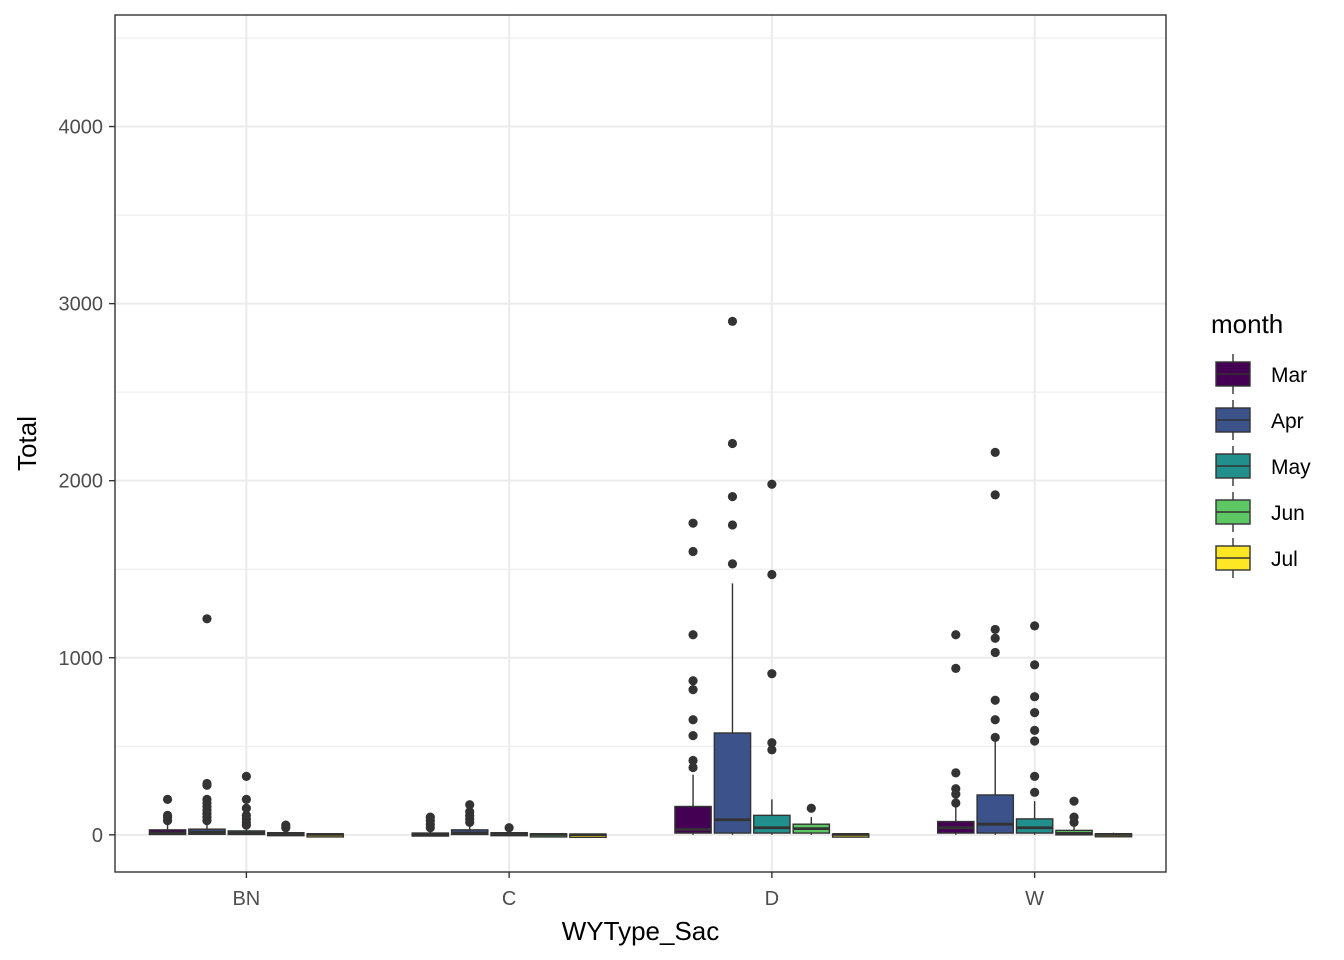 Image resolution: width=1344 pixels, height=960 pixels. Describe the element at coordinates (851, 835) in the screenshot. I see `box-jul-d` at that location.